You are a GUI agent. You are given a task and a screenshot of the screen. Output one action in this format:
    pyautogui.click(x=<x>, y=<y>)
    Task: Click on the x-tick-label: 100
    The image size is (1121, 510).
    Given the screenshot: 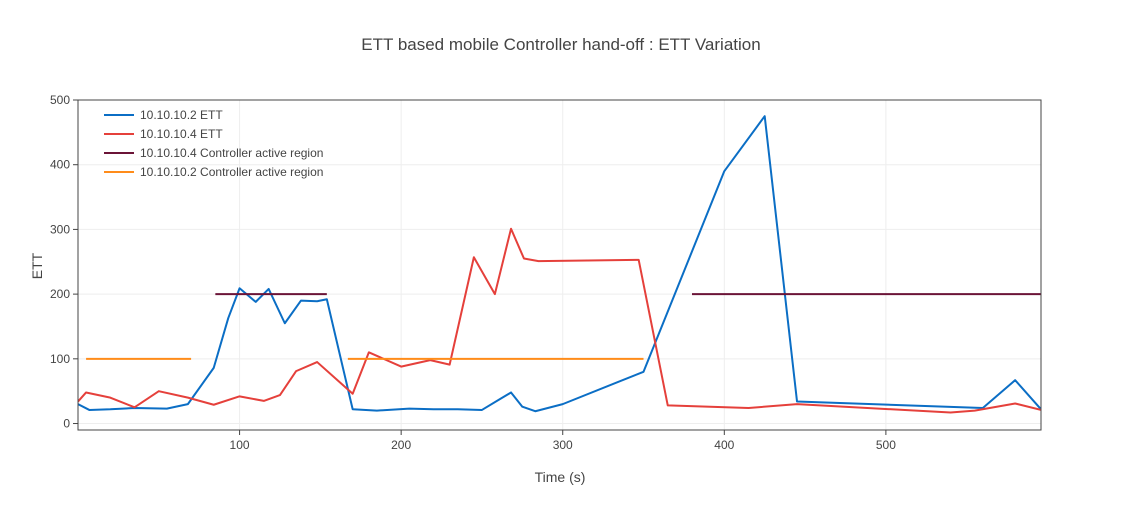 What is the action you would take?
    pyautogui.click(x=240, y=445)
    